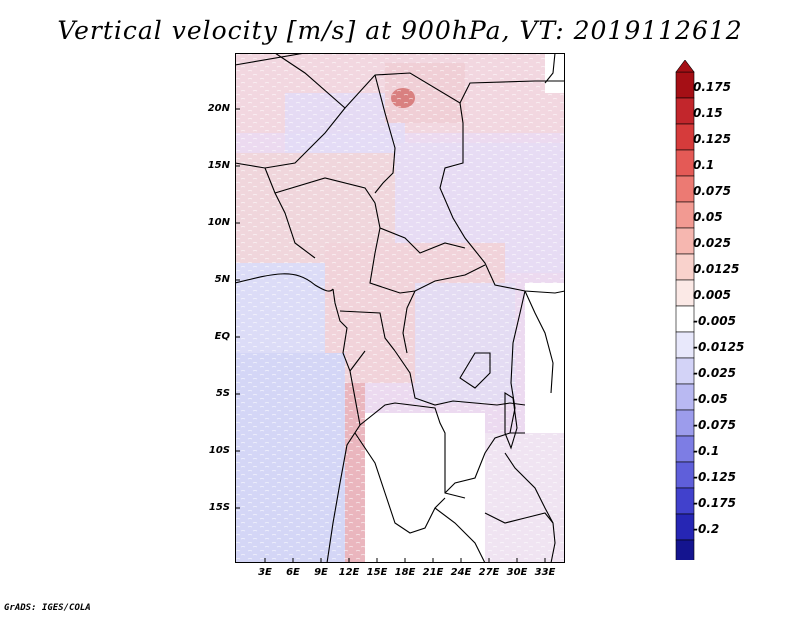 The width and height of the screenshot is (800, 618). I want to click on colorbar-label: -0.025, so click(714, 373).